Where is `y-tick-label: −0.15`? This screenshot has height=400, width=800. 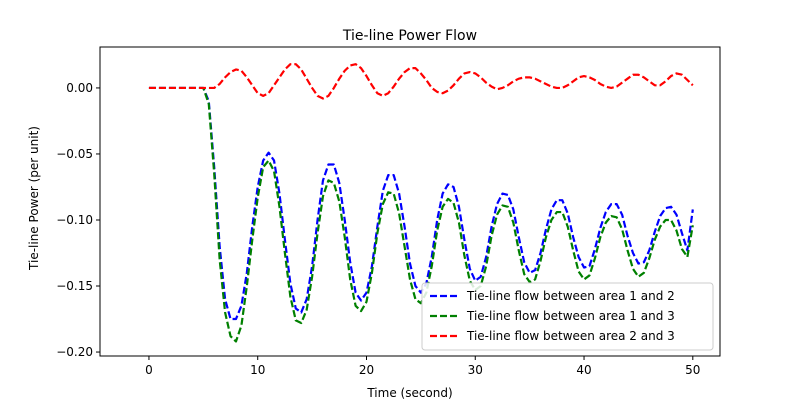
y-tick-label: −0.15 is located at coordinates (74, 286).